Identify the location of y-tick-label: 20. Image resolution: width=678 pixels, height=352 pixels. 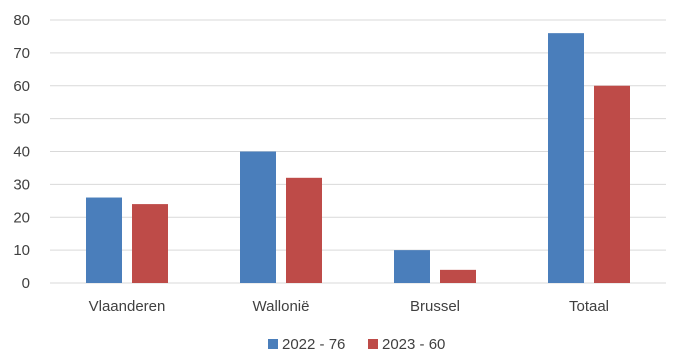
(21, 217).